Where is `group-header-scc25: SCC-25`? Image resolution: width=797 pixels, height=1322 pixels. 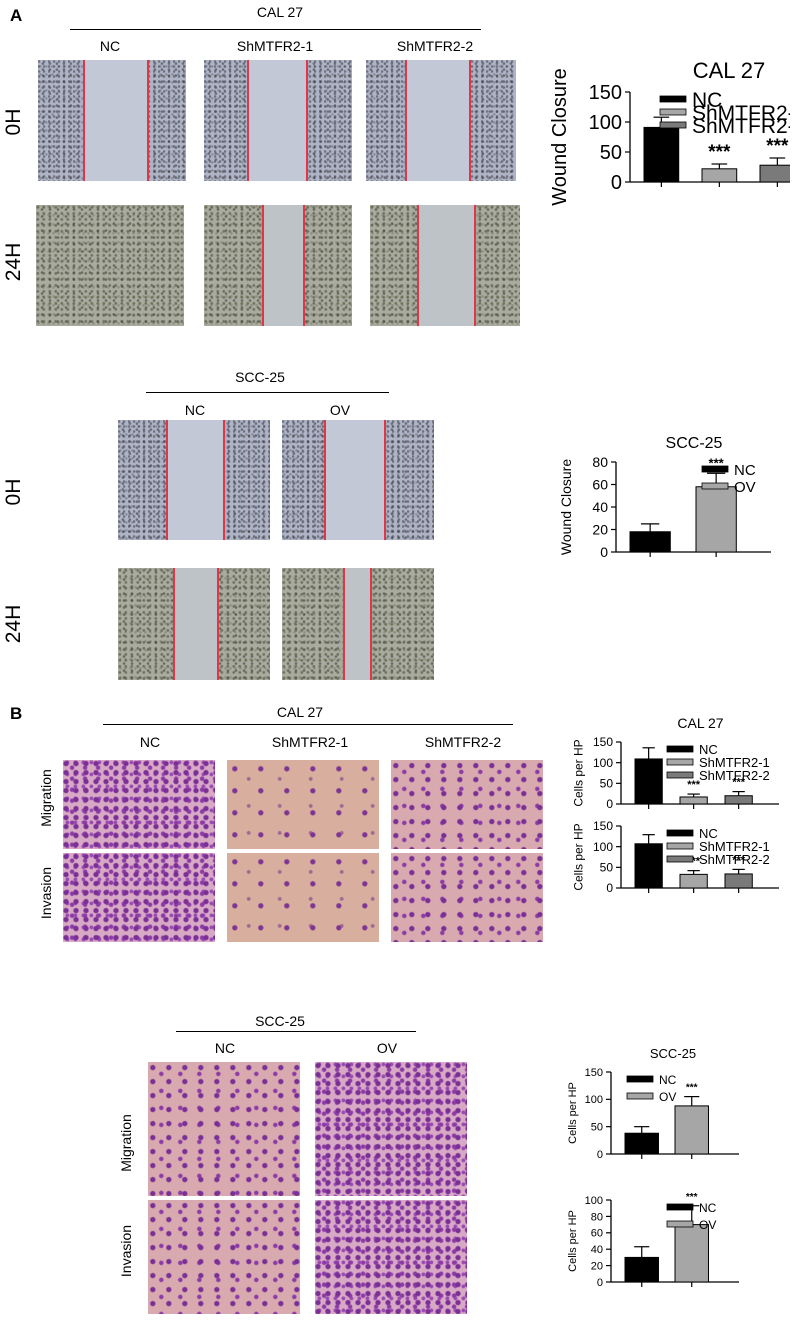
group-header-scc25: SCC-25 is located at coordinates (260, 377).